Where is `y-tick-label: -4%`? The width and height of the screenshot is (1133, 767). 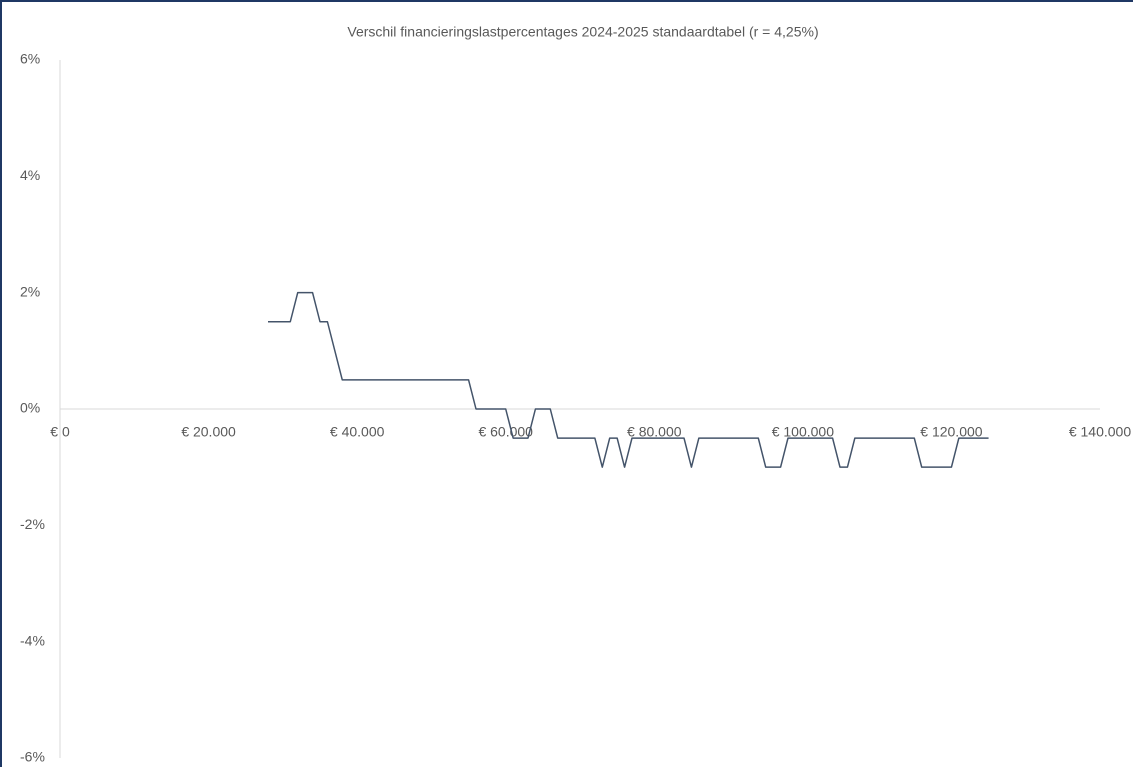 y-tick-label: -4% is located at coordinates (32, 640).